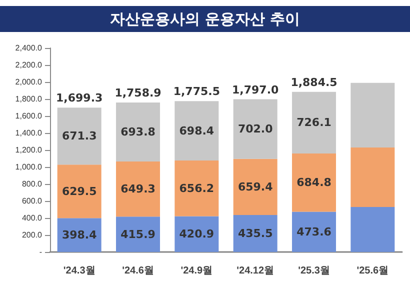 This screenshot has width=410, height=290. I want to click on data-label: 656.2, so click(196, 188).